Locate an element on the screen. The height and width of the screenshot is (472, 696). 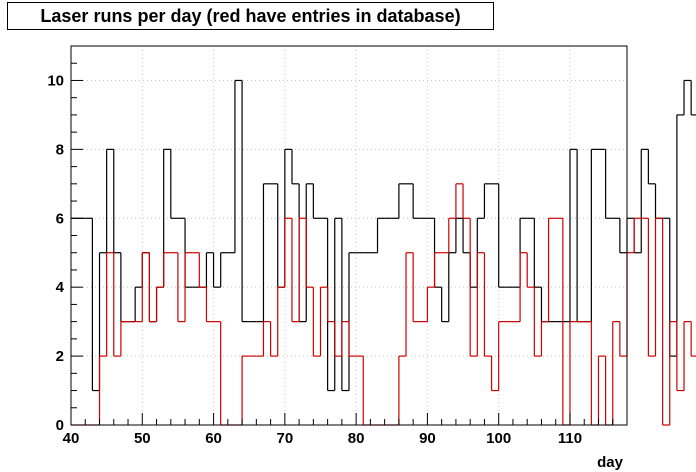
x-tick-label: 60 is located at coordinates (213, 438).